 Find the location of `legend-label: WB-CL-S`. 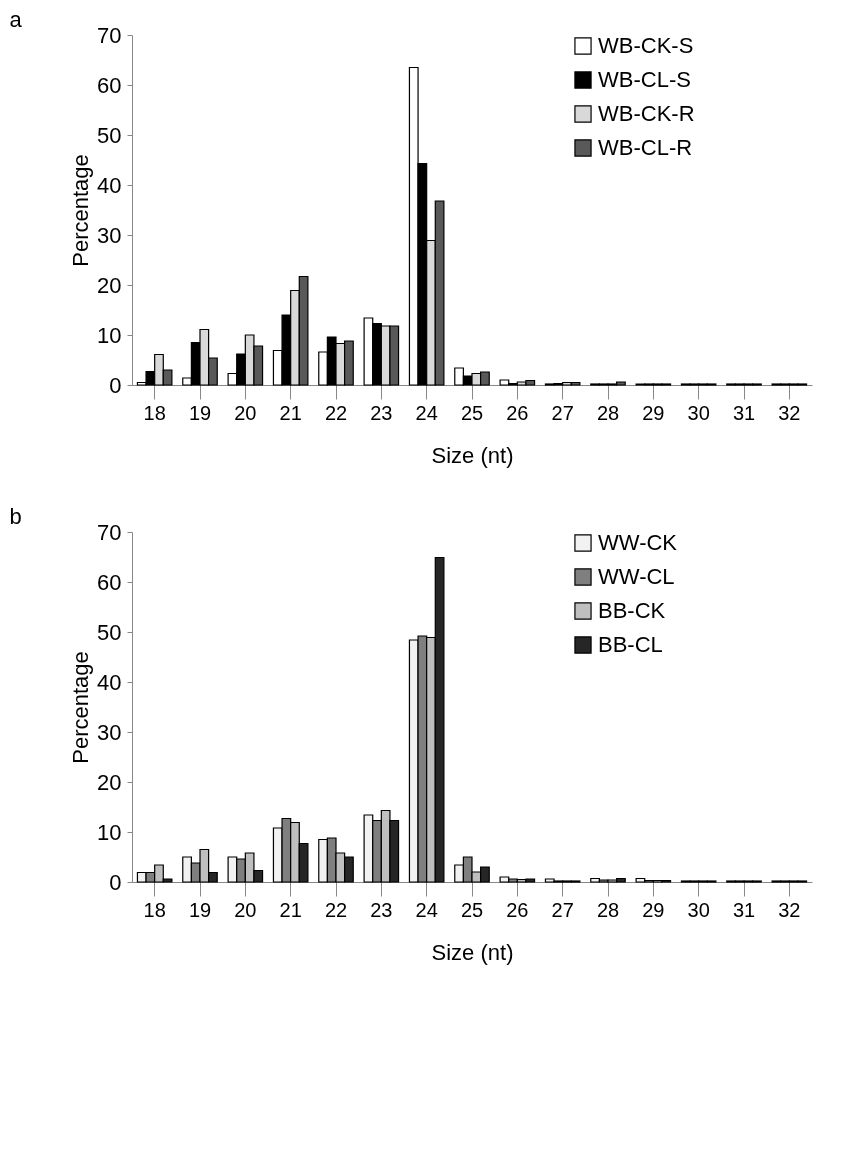

legend-label: WB-CL-S is located at coordinates (644, 79).